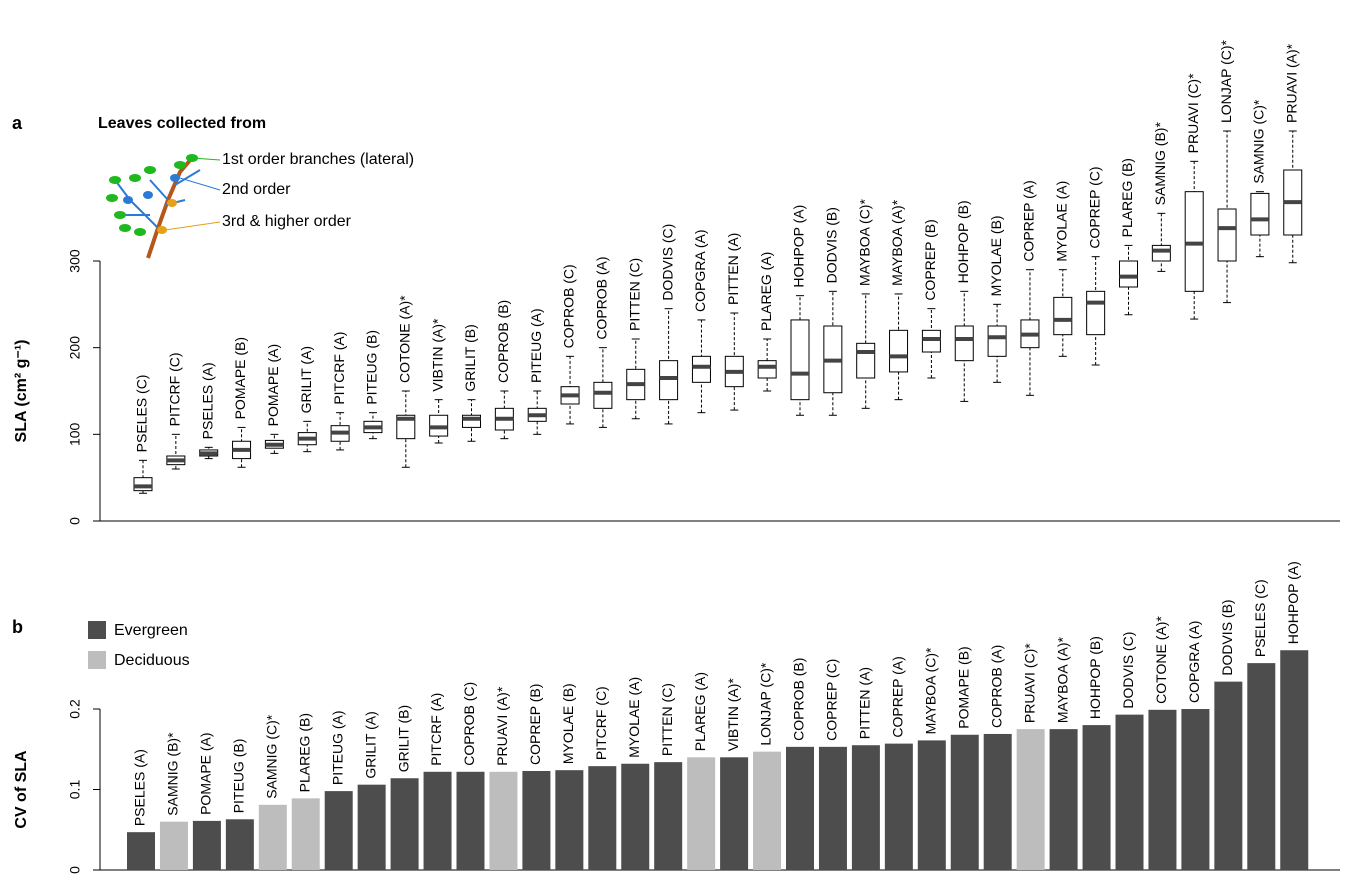  Describe the element at coordinates (766, 291) in the screenshot. I see `category-label: PLAREG (A)` at that location.